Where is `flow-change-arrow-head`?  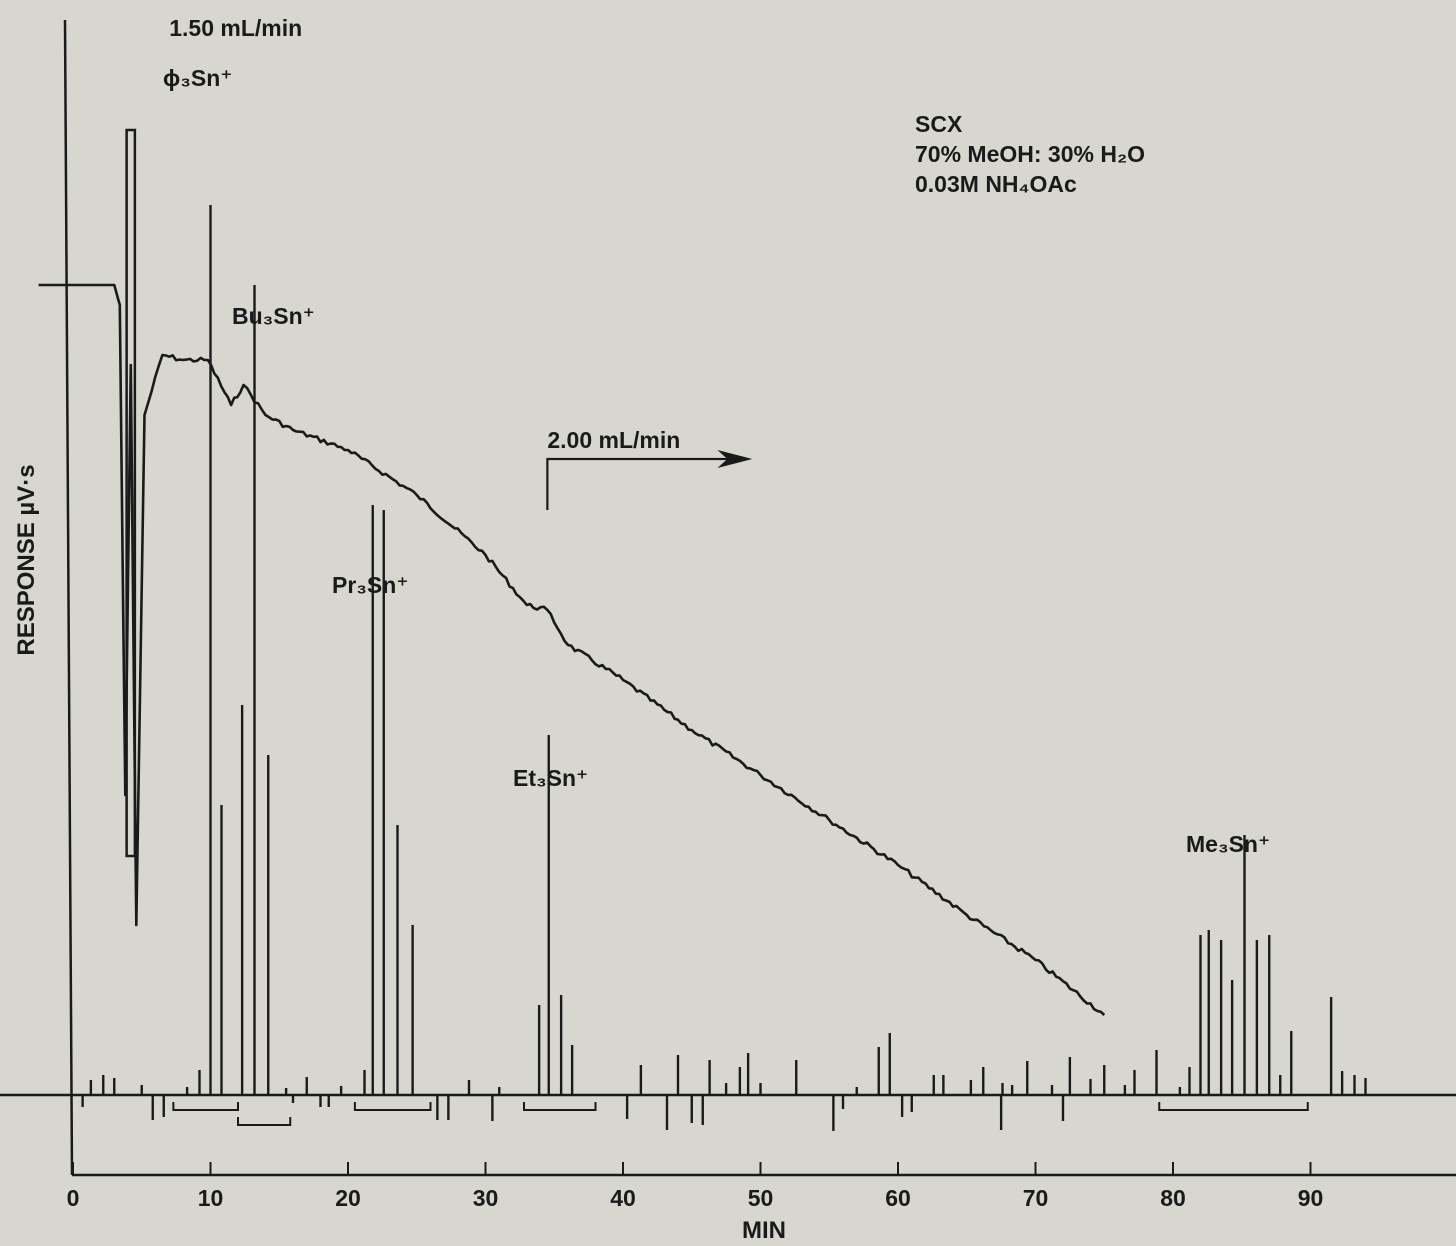
flow-change-arrow-head is located at coordinates (735, 459).